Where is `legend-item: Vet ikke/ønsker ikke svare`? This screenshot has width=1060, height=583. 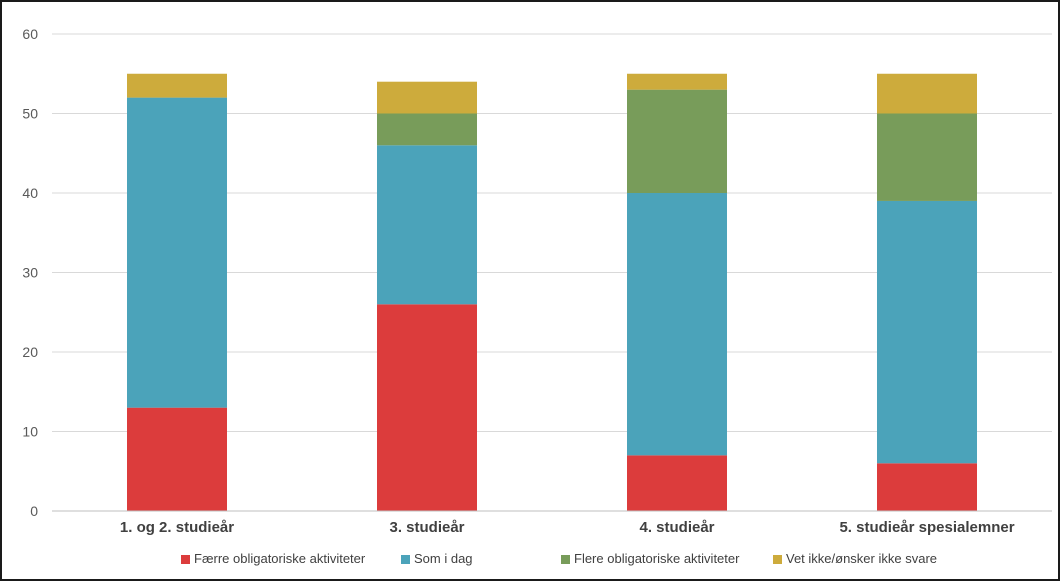 legend-item: Vet ikke/ønsker ikke svare is located at coordinates (855, 558).